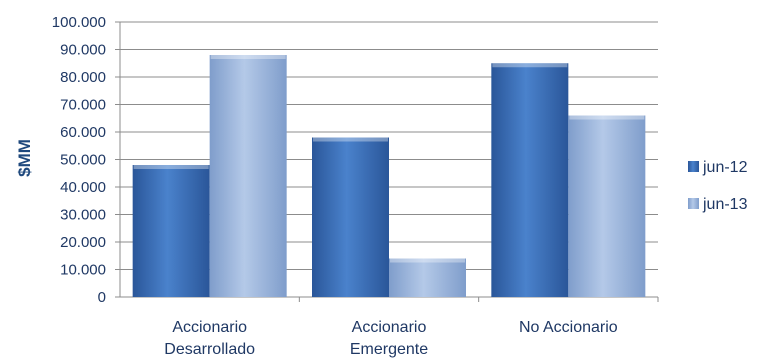 The width and height of the screenshot is (763, 361). I want to click on y-tick-label: 50.000, so click(83, 160).